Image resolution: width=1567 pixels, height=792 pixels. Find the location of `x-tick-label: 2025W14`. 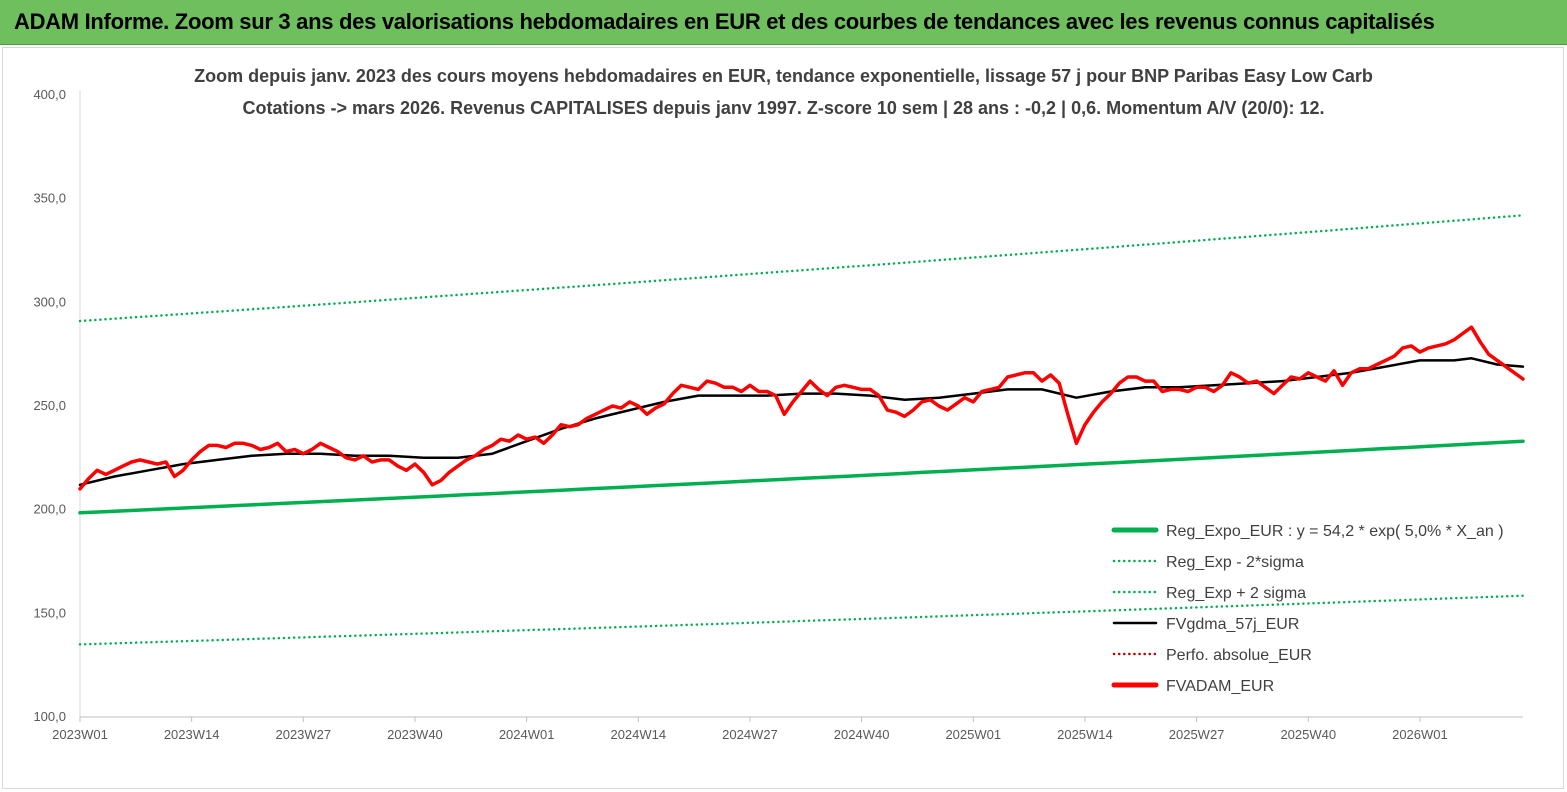

x-tick-label: 2025W14 is located at coordinates (1085, 734).